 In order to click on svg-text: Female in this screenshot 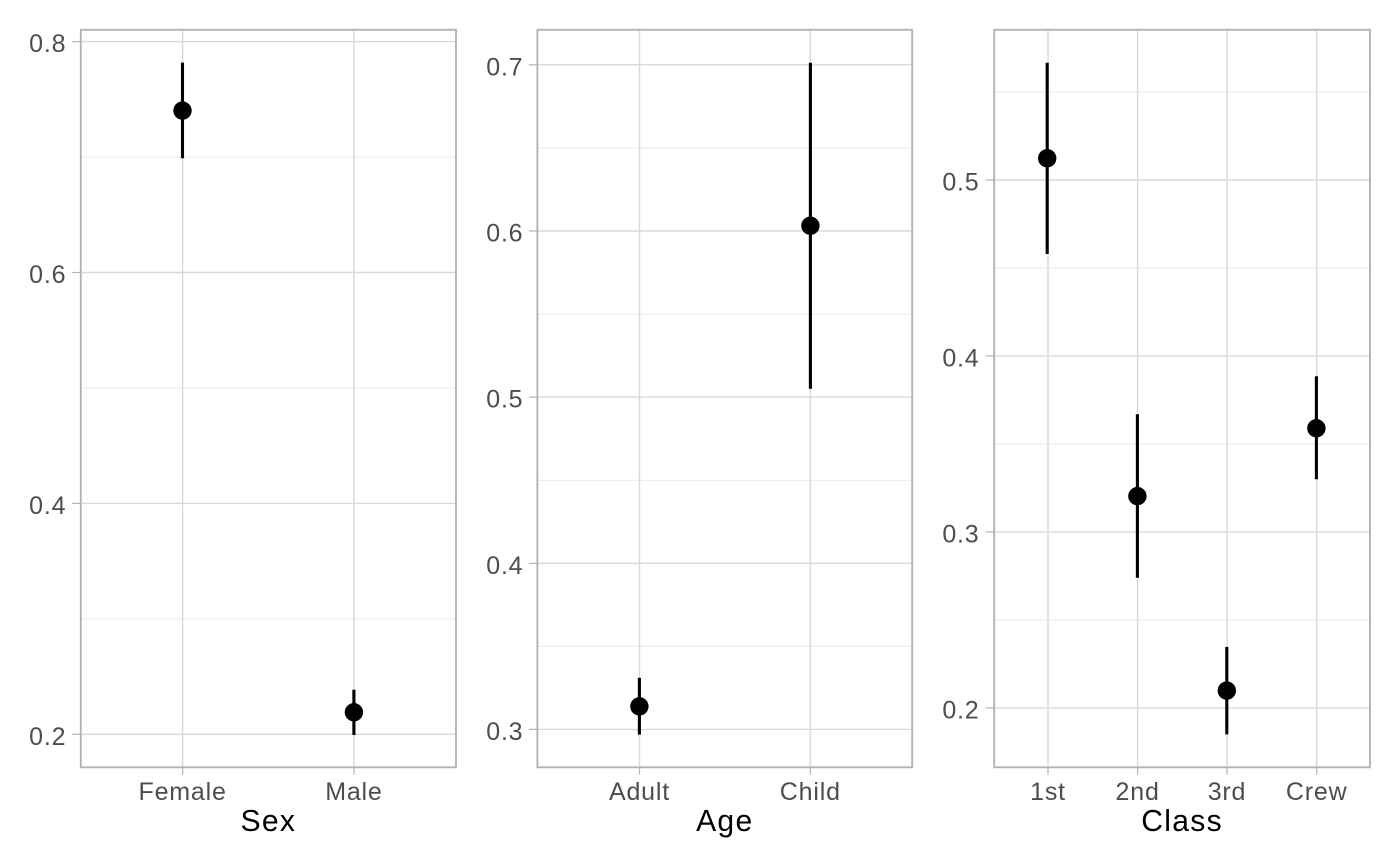, I will do `click(183, 792)`.